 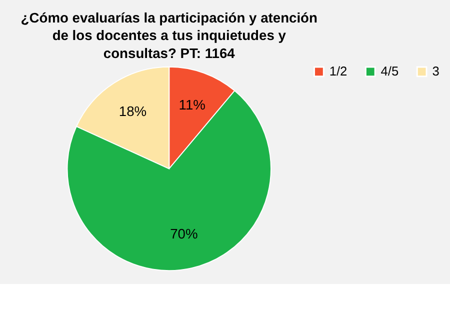 What do you see at coordinates (338, 71) in the screenshot?
I see `legend-label: 1/2` at bounding box center [338, 71].